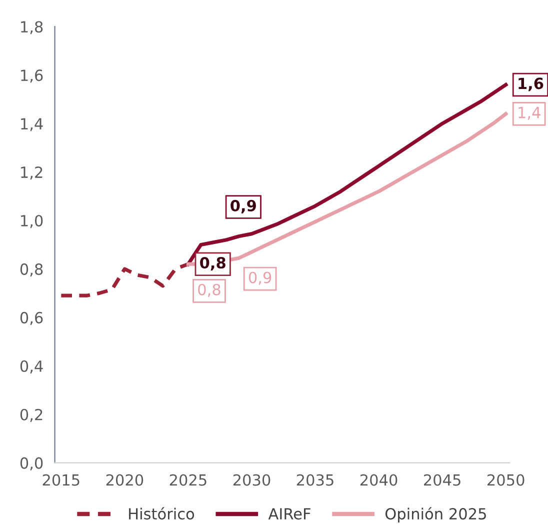  Describe the element at coordinates (125, 480) in the screenshot. I see `x-tick-label: 2020` at that location.